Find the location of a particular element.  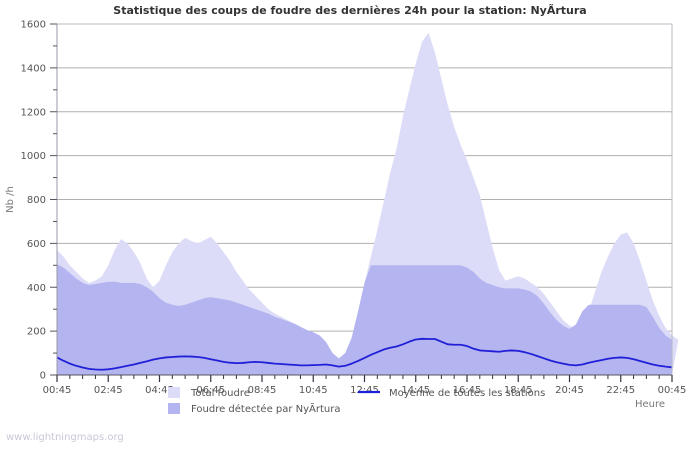

svg-text: 10:45 is located at coordinates (313, 390).